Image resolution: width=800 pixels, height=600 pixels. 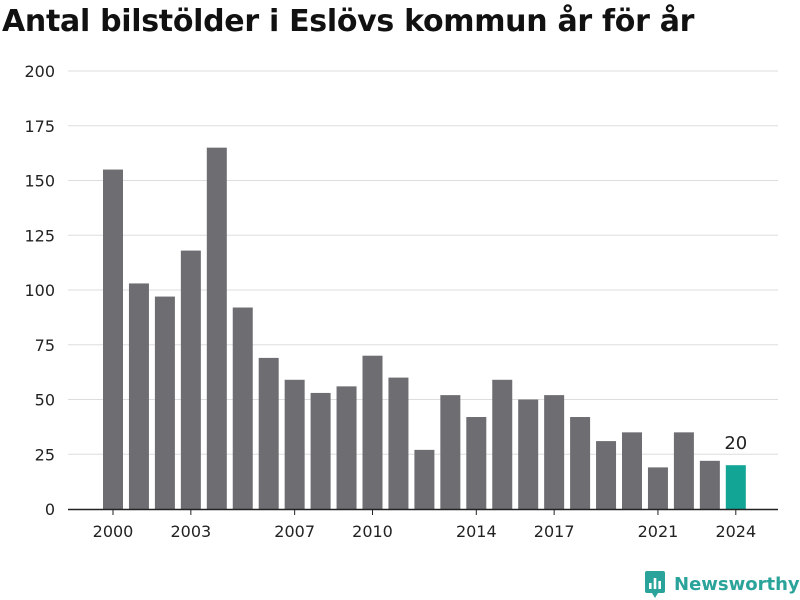 I want to click on y-tick-label: 125, so click(x=39, y=235).